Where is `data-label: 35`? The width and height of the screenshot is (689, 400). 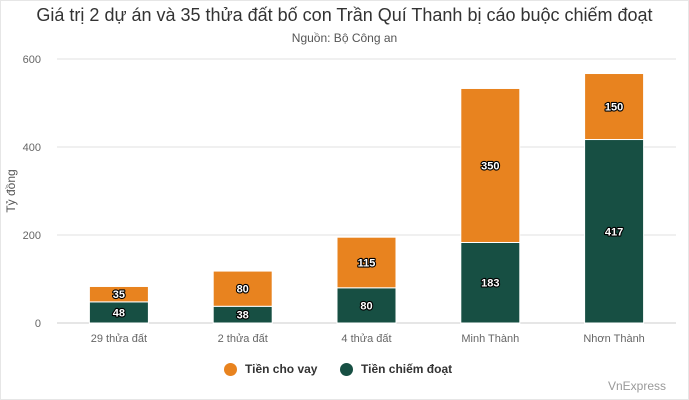
data-label: 35 is located at coordinates (119, 295).